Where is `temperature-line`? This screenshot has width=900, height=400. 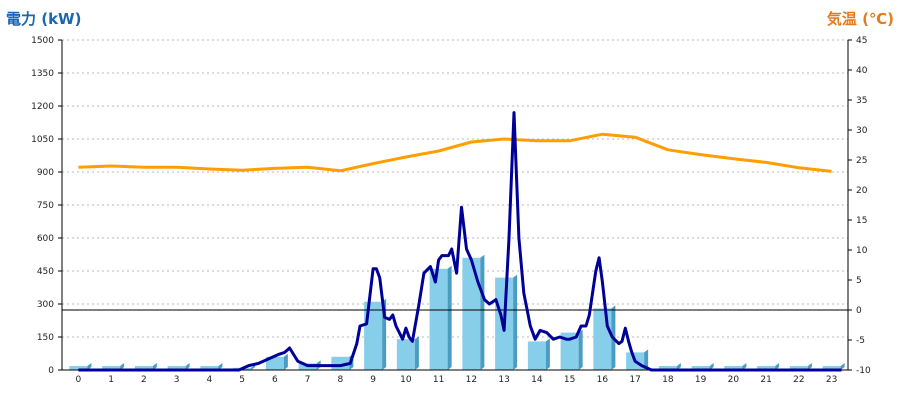 temperature-line is located at coordinates (455, 152).